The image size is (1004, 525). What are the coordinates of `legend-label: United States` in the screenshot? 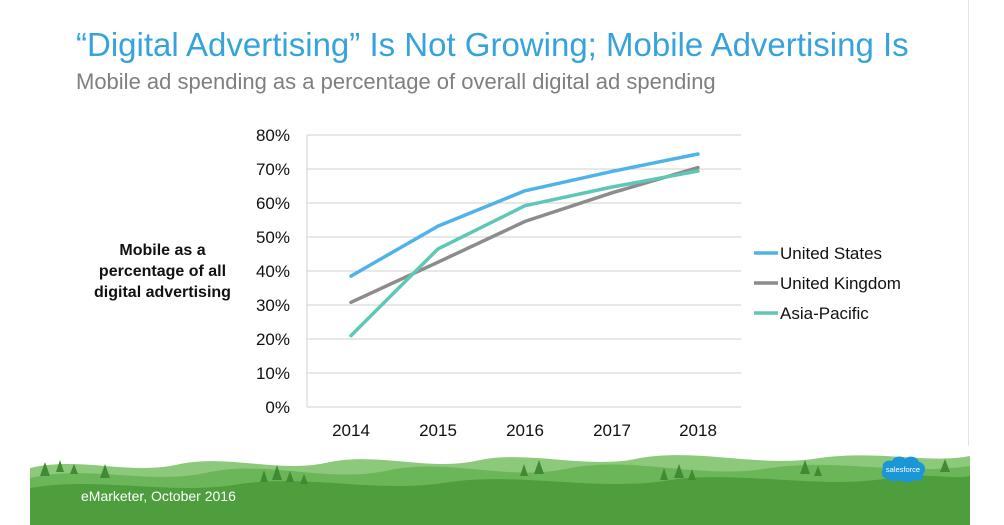 It's located at (831, 253).